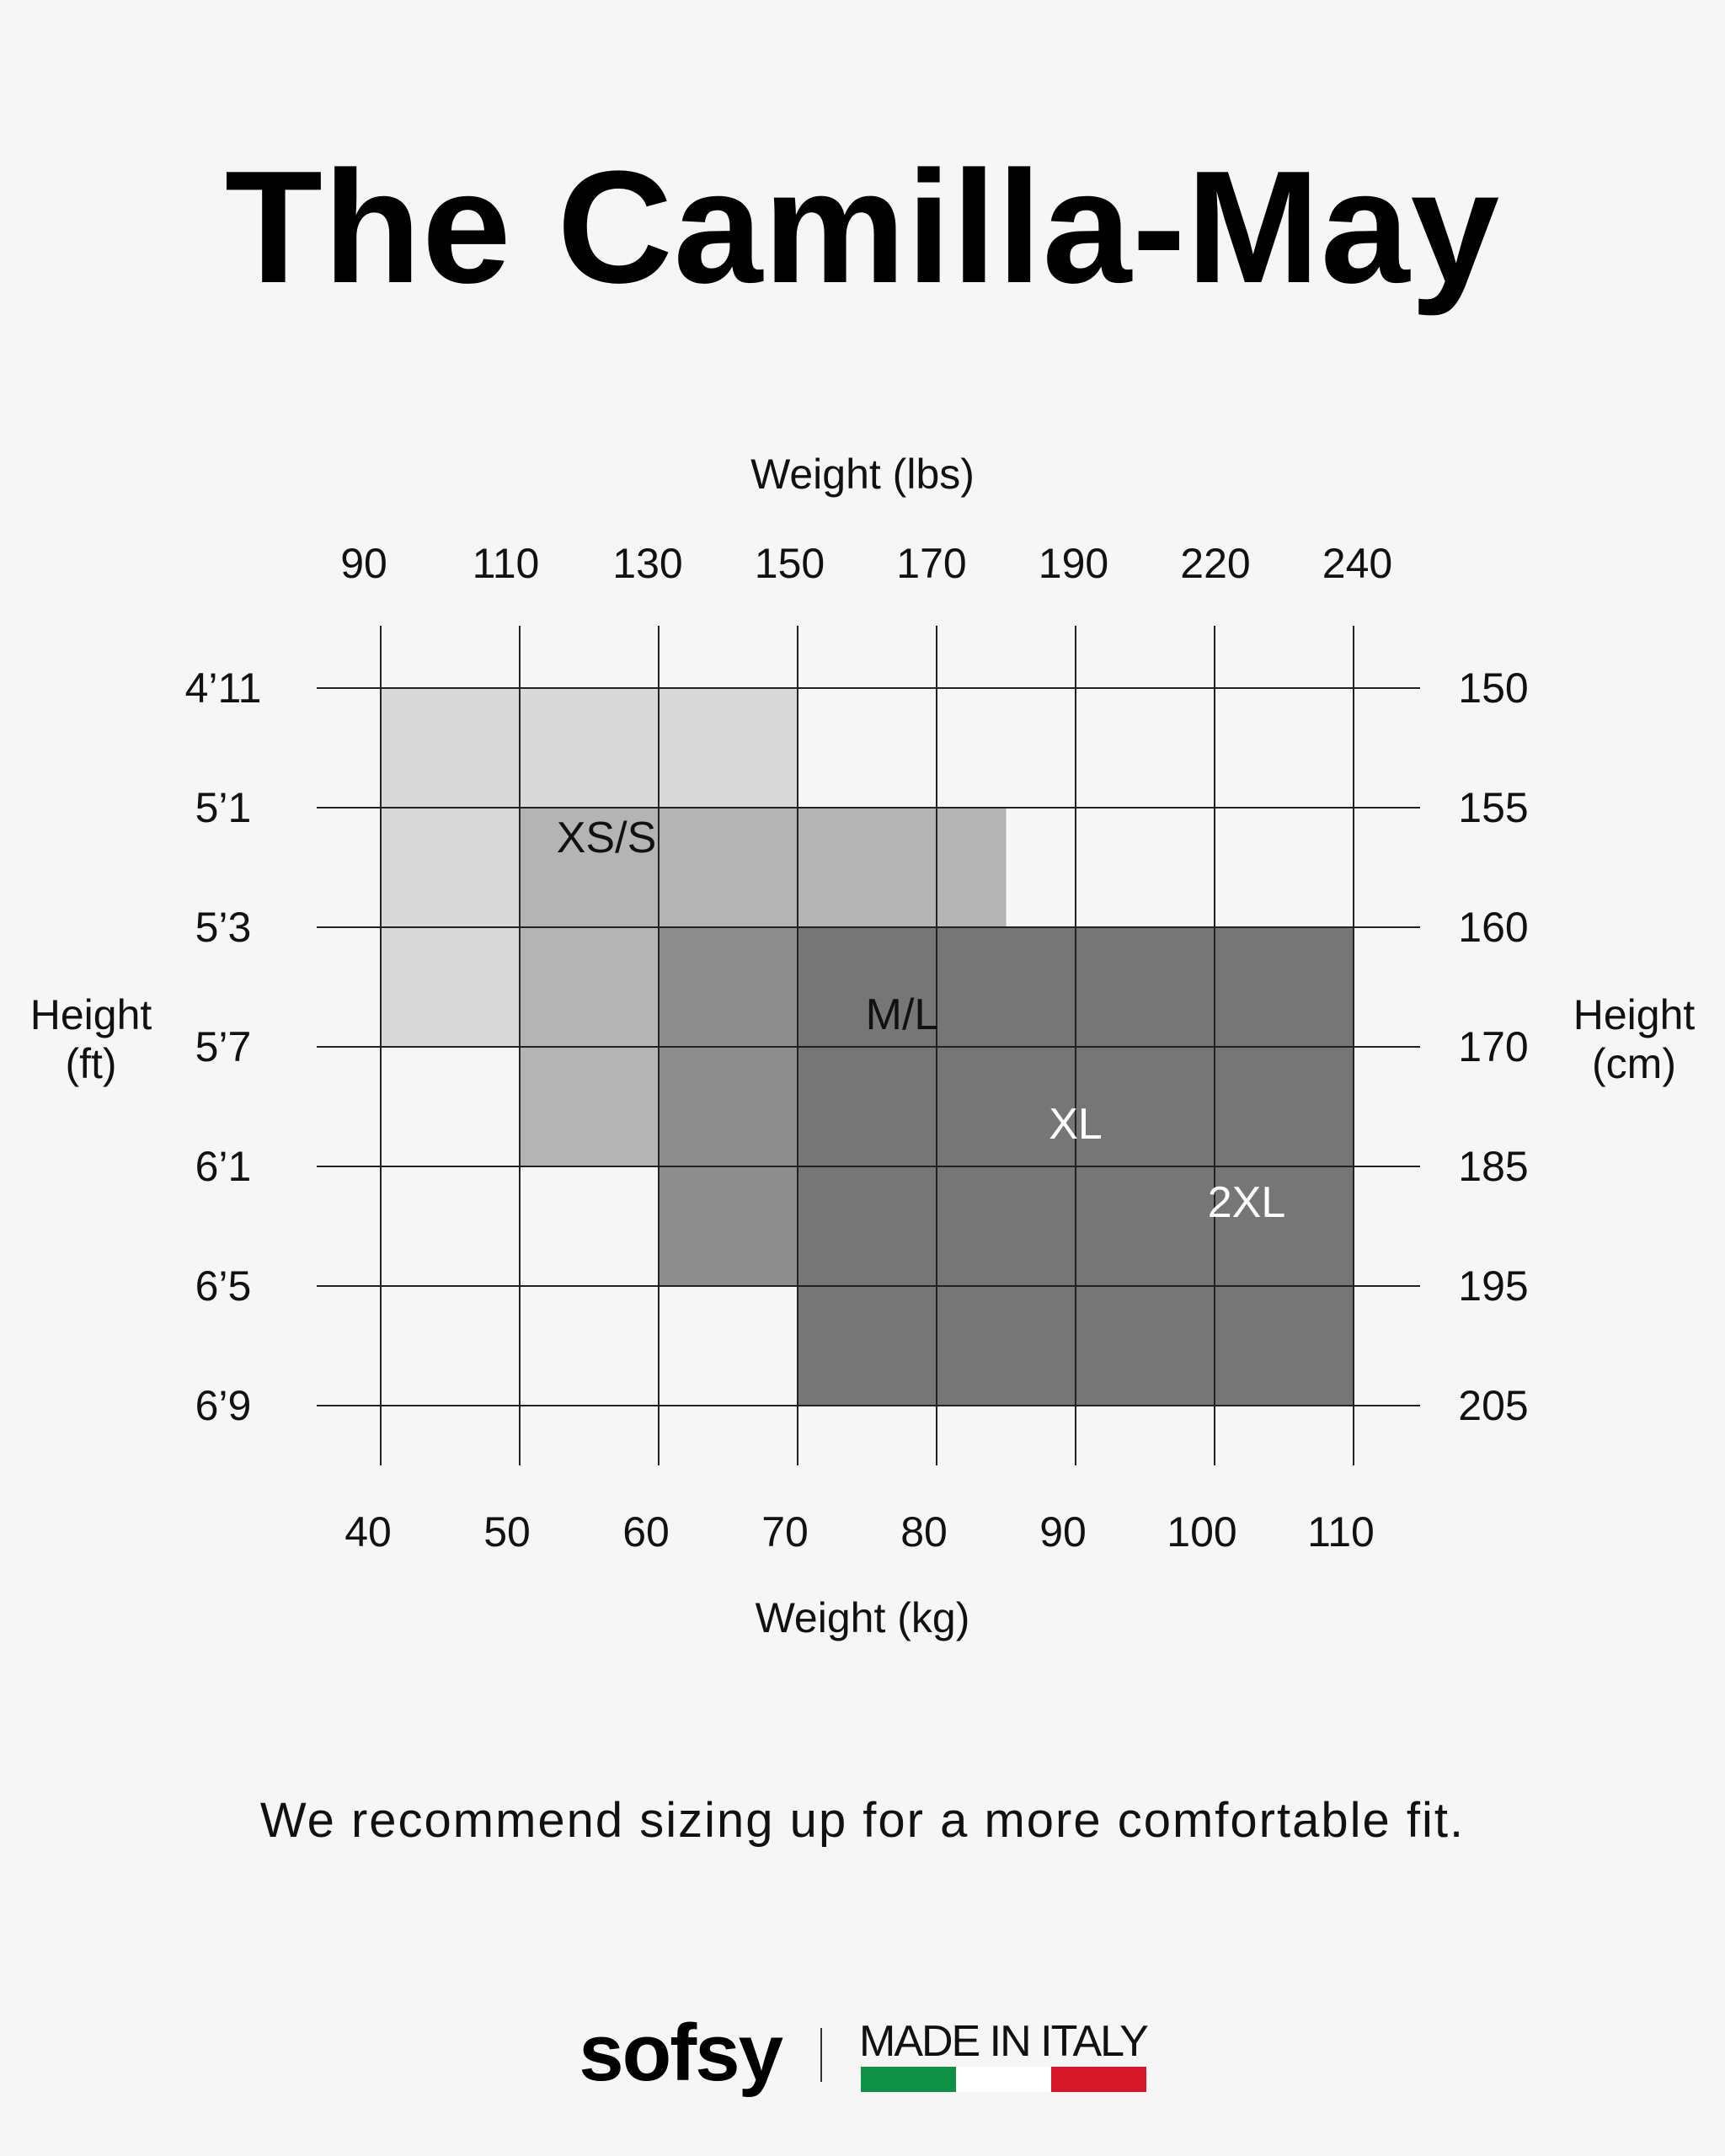 The height and width of the screenshot is (2156, 1725). What do you see at coordinates (1098, 2079) in the screenshot?
I see `flag-red-stripe` at bounding box center [1098, 2079].